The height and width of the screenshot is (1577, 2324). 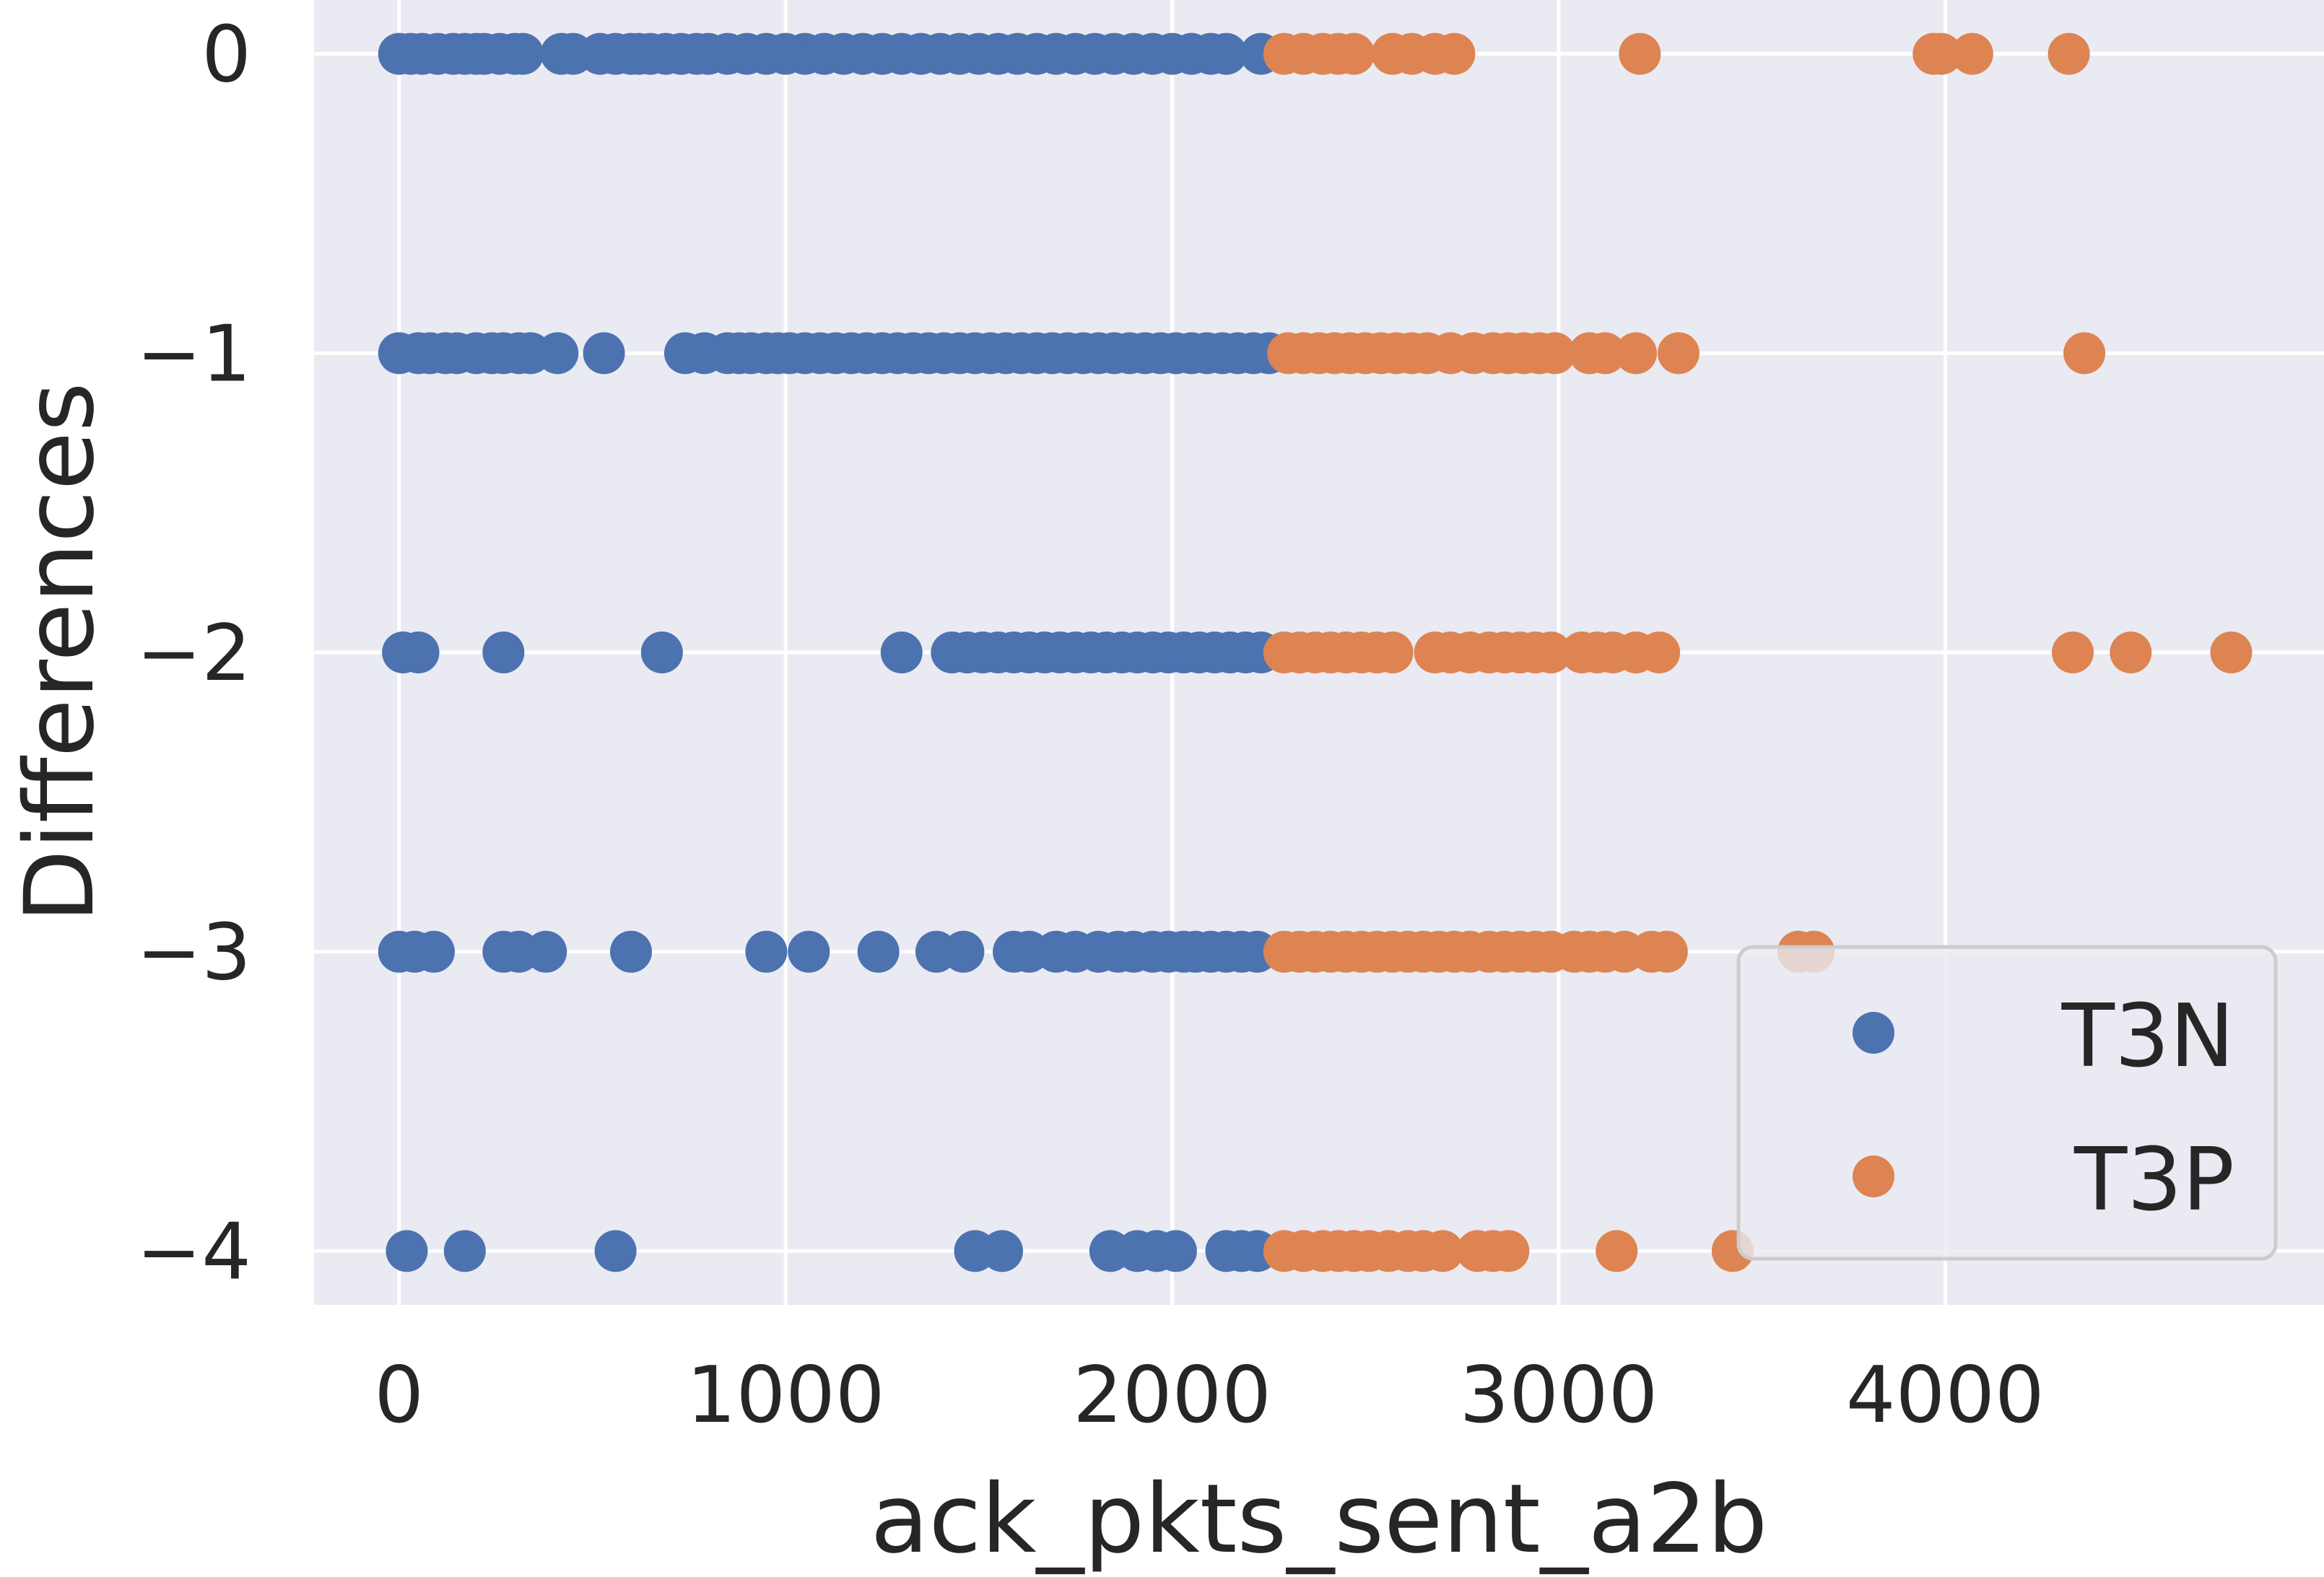 I want to click on x-tick-label-1: 1000, so click(x=786, y=1395).